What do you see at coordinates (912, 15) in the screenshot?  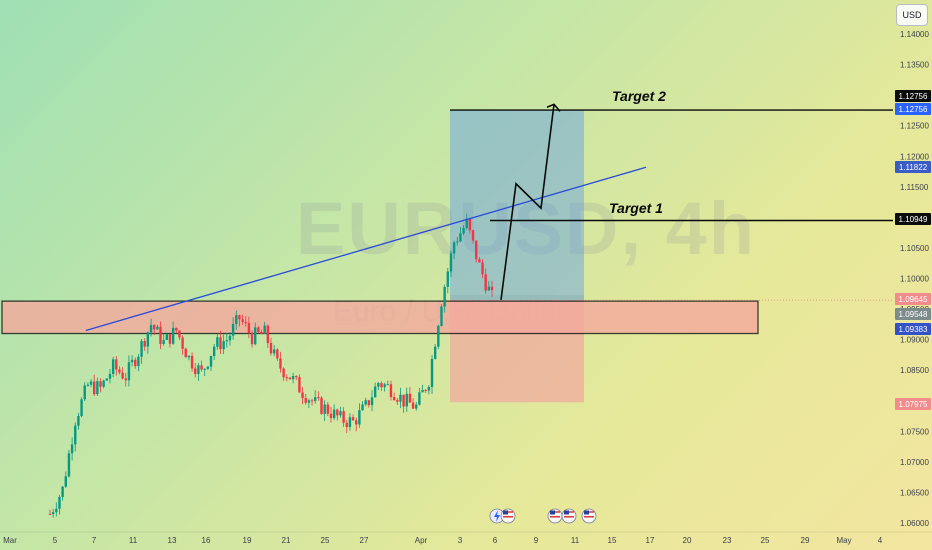 I see `currency-button: USD` at bounding box center [912, 15].